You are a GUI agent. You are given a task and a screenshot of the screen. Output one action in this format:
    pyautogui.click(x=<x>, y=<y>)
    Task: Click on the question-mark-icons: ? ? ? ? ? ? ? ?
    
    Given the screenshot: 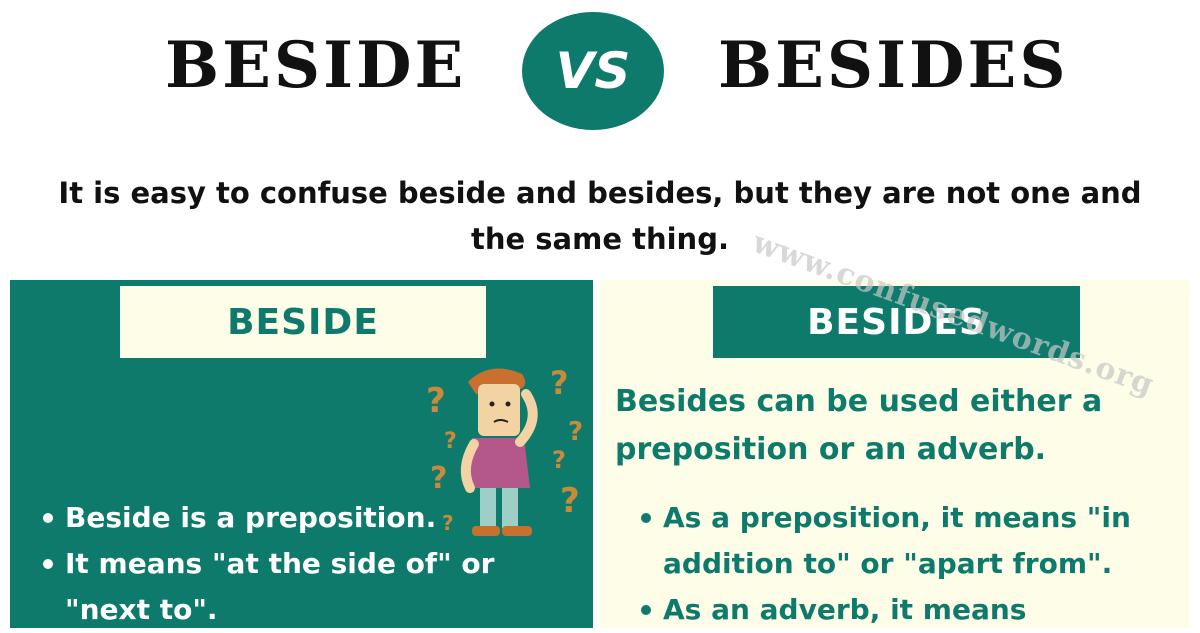 What is the action you would take?
    pyautogui.click(x=504, y=449)
    